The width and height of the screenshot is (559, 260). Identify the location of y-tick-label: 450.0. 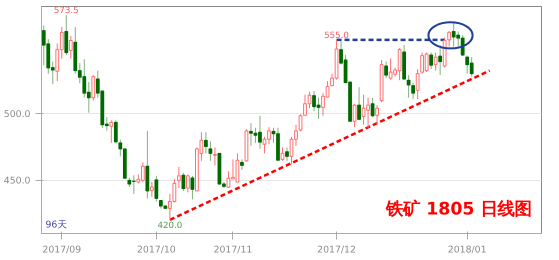
(17, 181).